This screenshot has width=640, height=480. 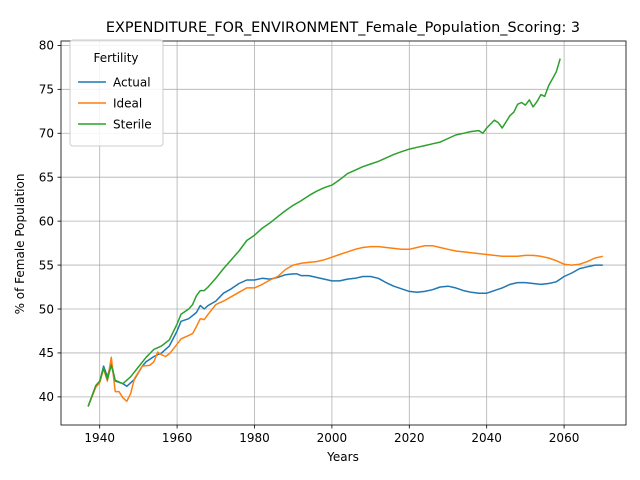 I want to click on legend: Fertility Actual Ideal Sterile, so click(x=116, y=93).